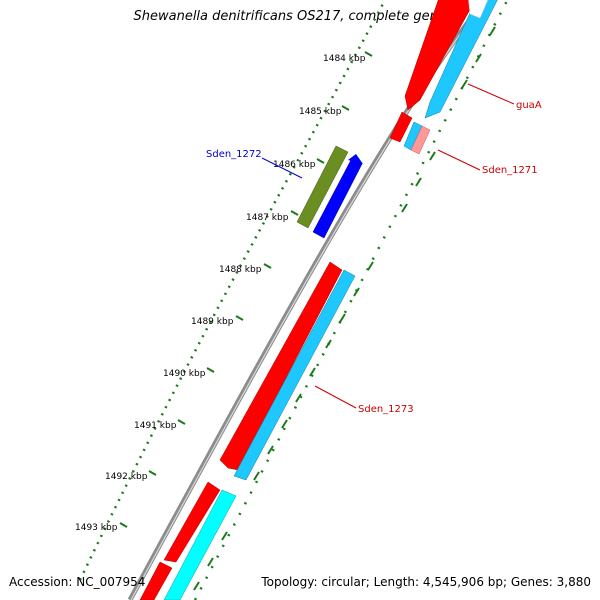 This screenshot has height=600, width=600. Describe the element at coordinates (96, 528) in the screenshot. I see `tick-label-1493: 1493 kbp` at that location.